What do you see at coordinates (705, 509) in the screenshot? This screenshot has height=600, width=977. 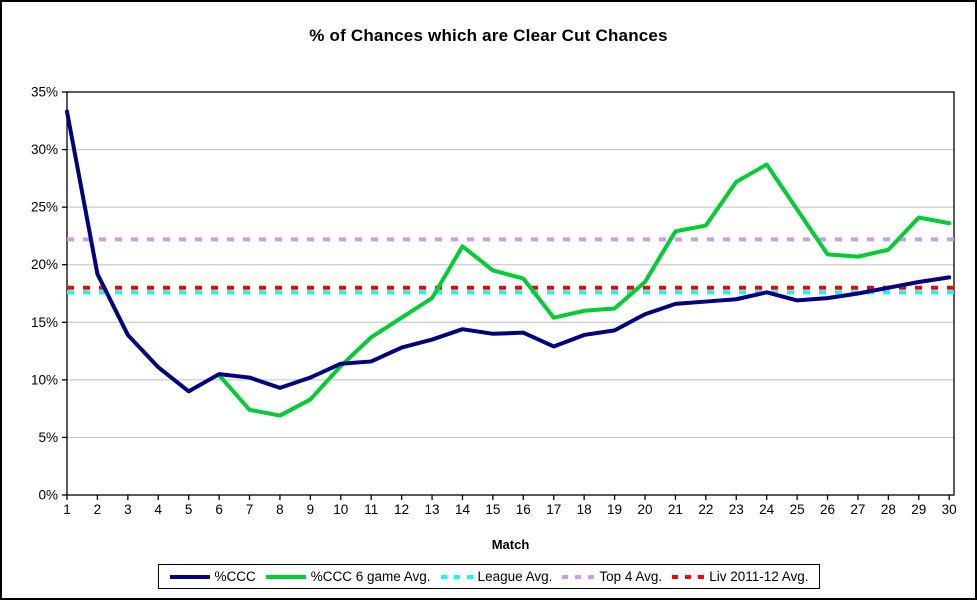 I see `x-tick-label: 22` at bounding box center [705, 509].